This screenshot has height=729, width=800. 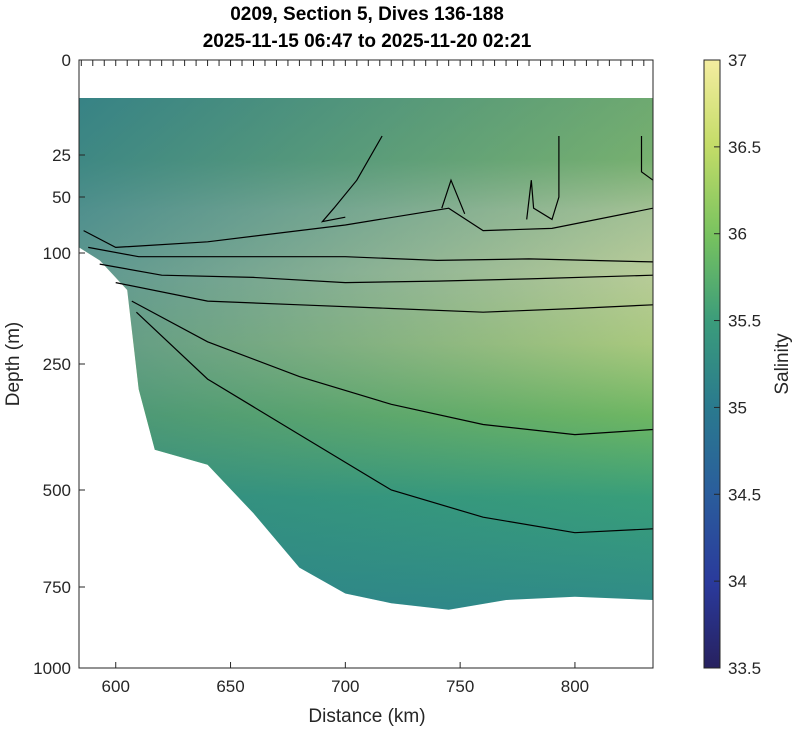 I want to click on colorbar: 37 36.5 36 35.5 35 34.5 34 33.5 Salinity, so click(x=748, y=364).